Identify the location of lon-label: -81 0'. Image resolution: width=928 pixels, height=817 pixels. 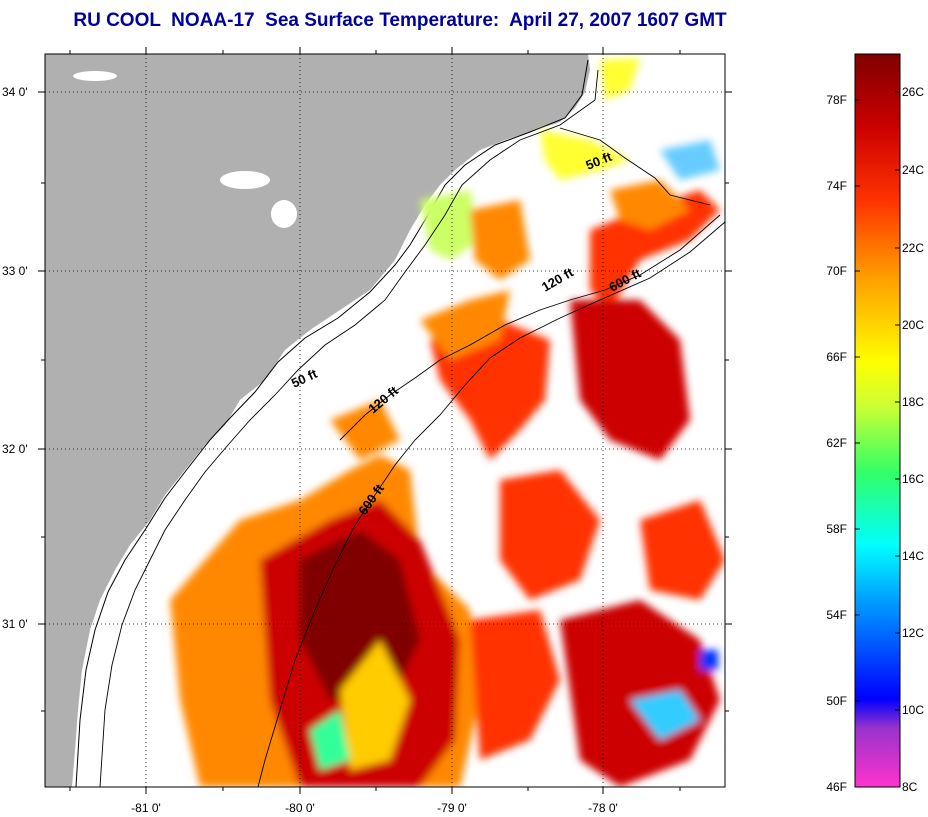
(146, 808).